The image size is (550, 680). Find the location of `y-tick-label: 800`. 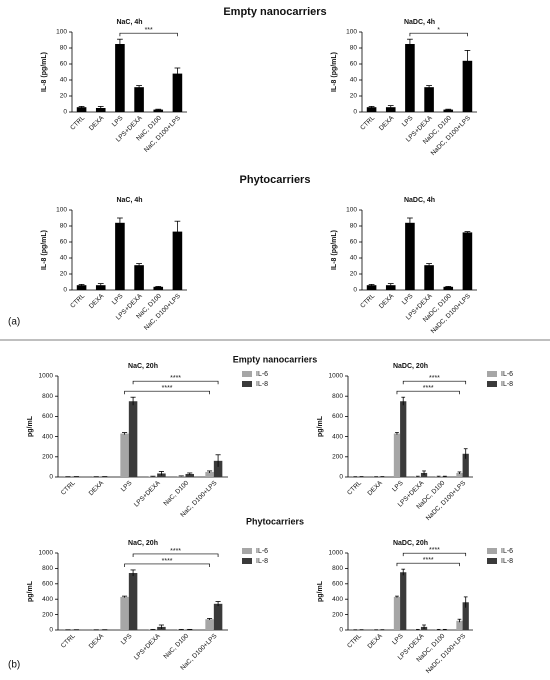

y-tick-label: 800 is located at coordinates (47, 568).